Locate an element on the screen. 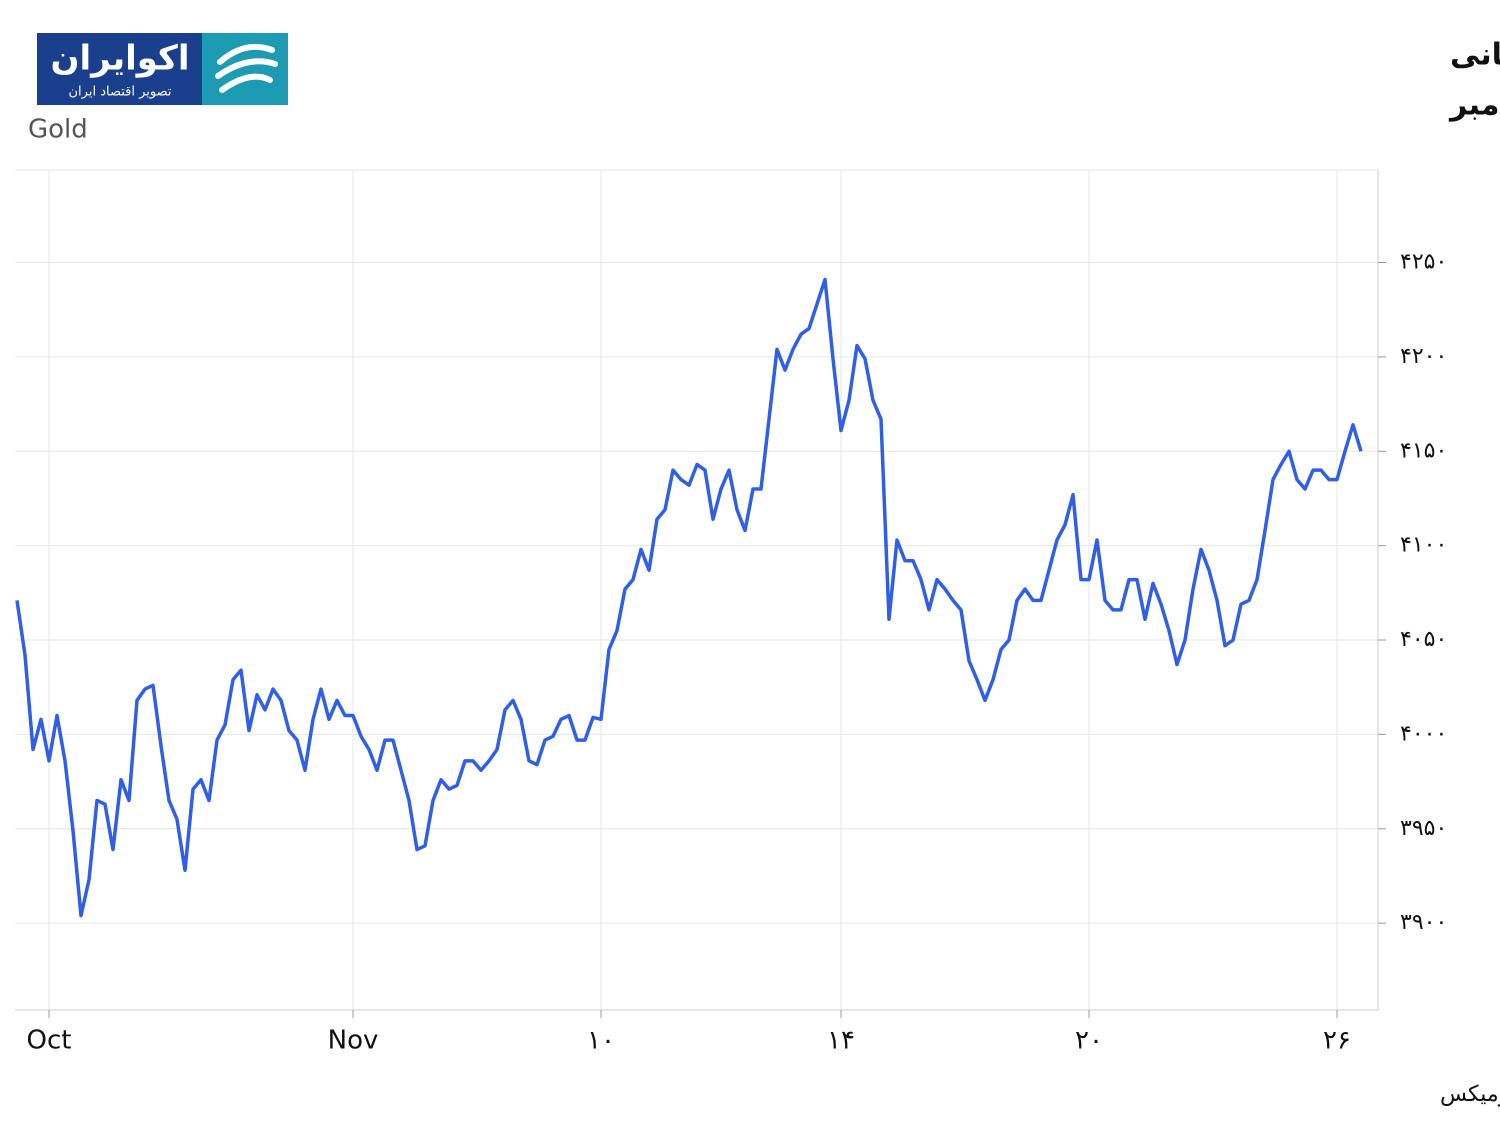 The image size is (1500, 1130). y-tick-label: ۴۲۵۰ is located at coordinates (1423, 261).